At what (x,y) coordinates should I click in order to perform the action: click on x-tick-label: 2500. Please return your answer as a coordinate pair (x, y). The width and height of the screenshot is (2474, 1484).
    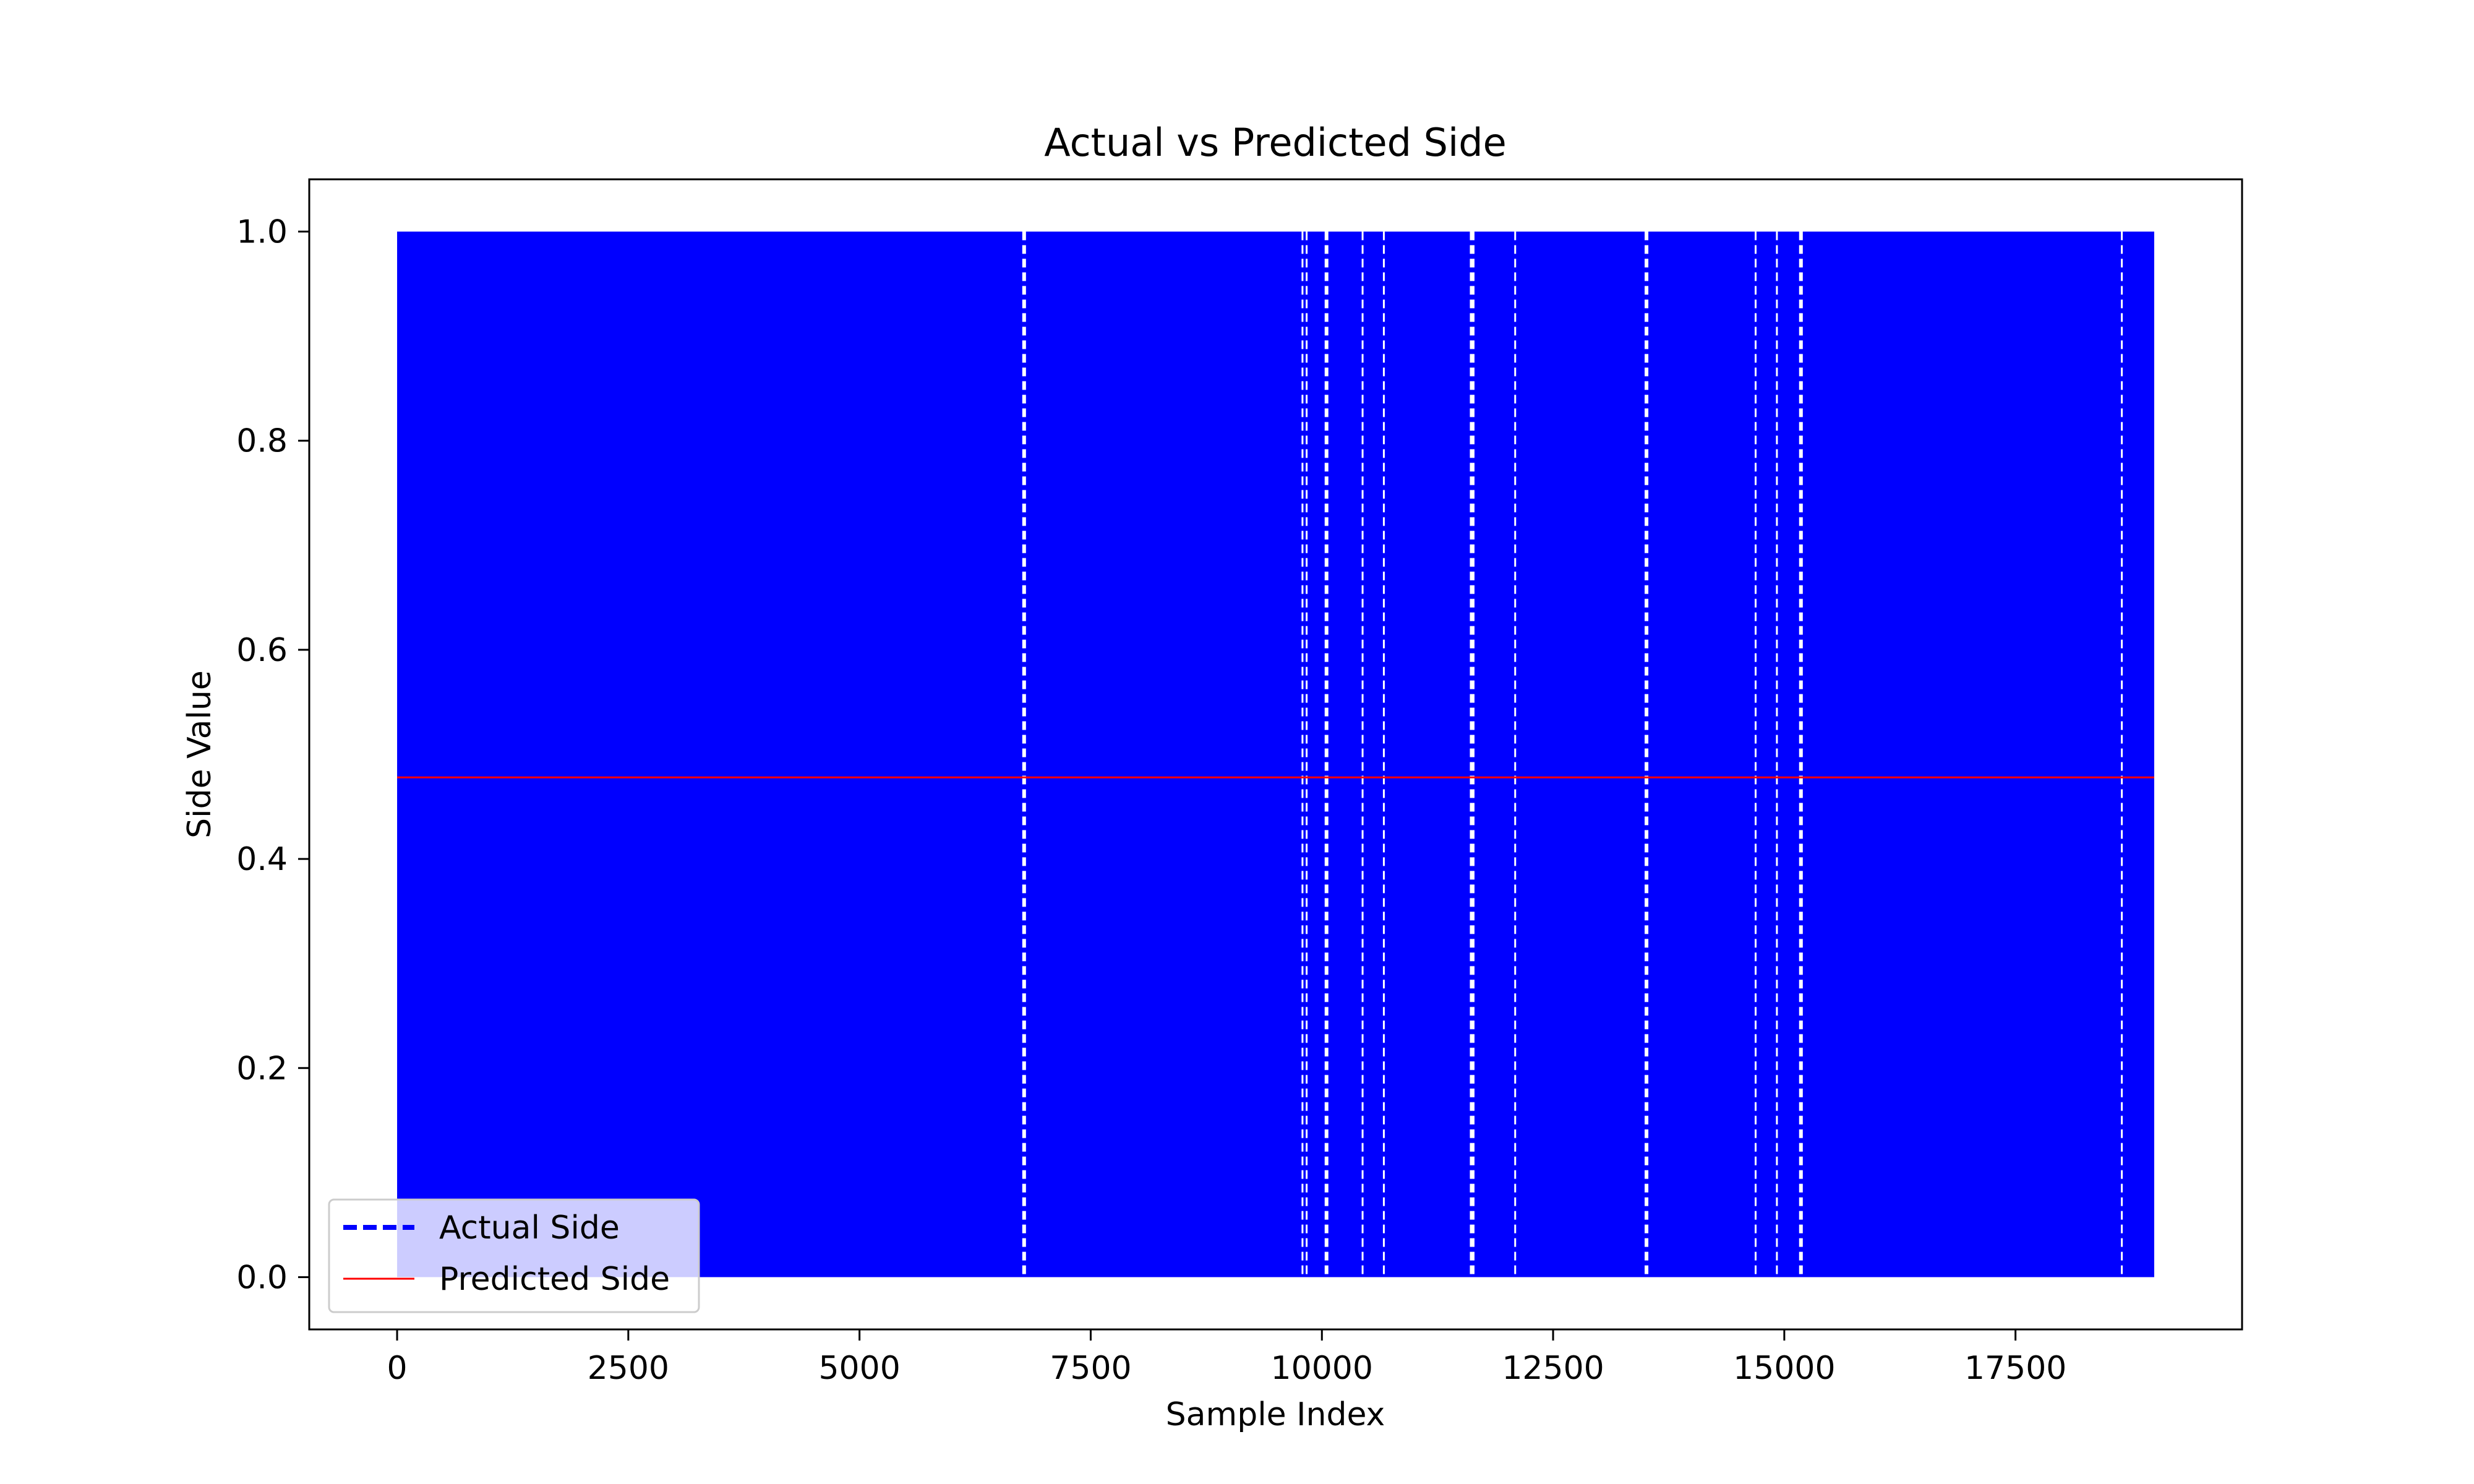
    Looking at the image, I should click on (628, 1368).